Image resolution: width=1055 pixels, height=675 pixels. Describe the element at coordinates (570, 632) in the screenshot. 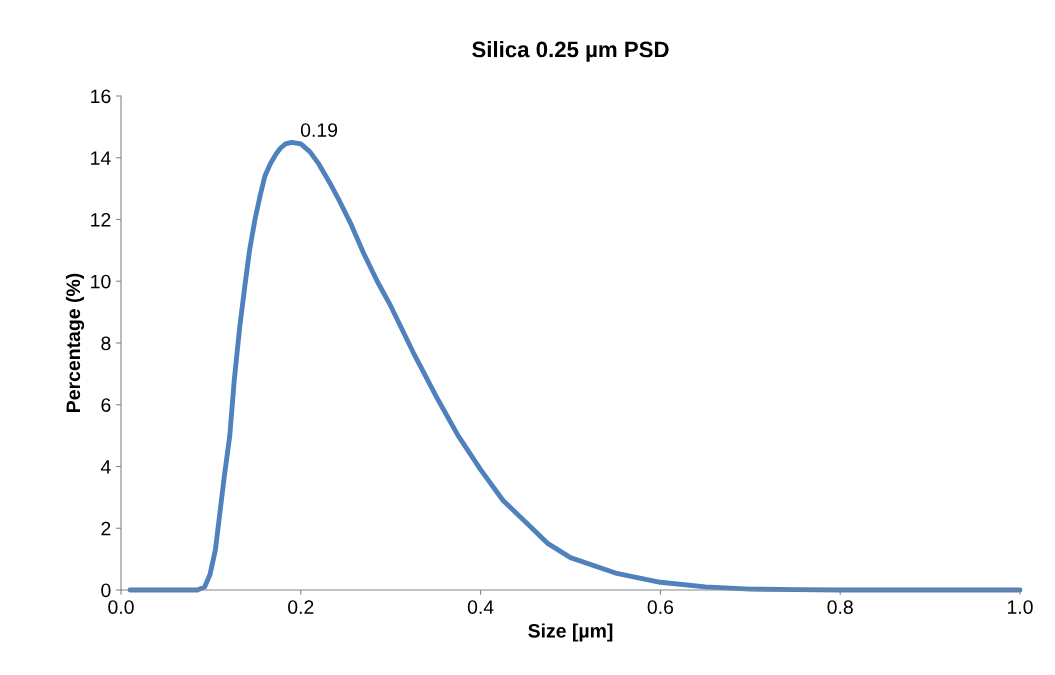

I see `x-axis-title: Size [µm]` at that location.